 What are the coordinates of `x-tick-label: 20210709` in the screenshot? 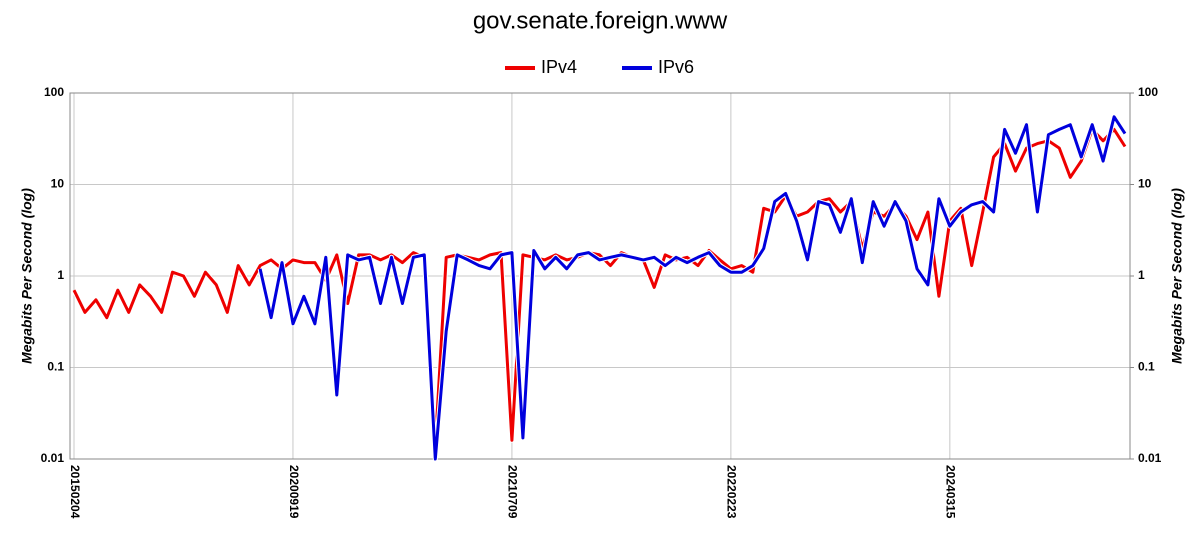 It's located at (513, 492).